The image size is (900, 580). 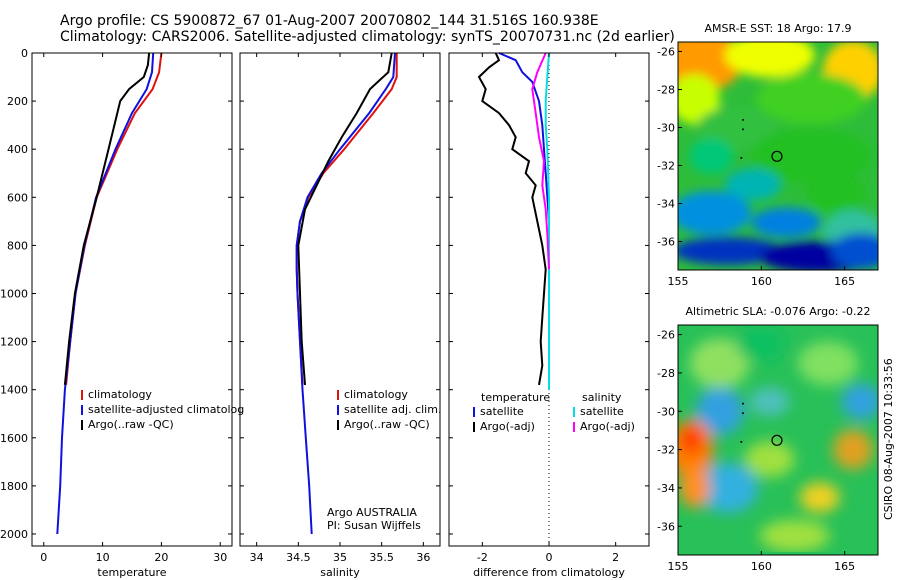 I want to click on x-tick-label: 20, so click(x=161, y=557).